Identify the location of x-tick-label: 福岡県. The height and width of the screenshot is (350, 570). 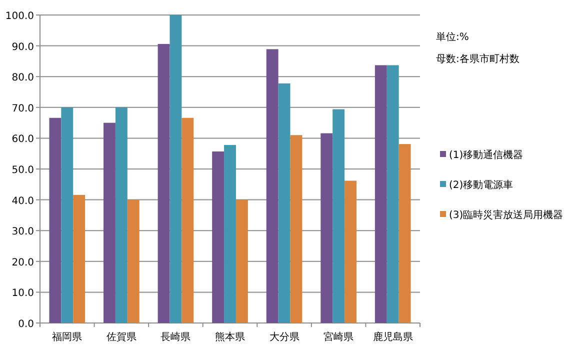
(67, 337).